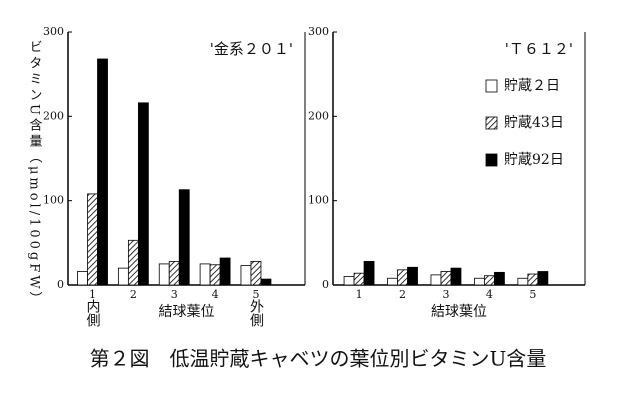  I want to click on caption: 第２図 低温貯蔵キャベツの葉位別ビタミンU含量, so click(318, 359).